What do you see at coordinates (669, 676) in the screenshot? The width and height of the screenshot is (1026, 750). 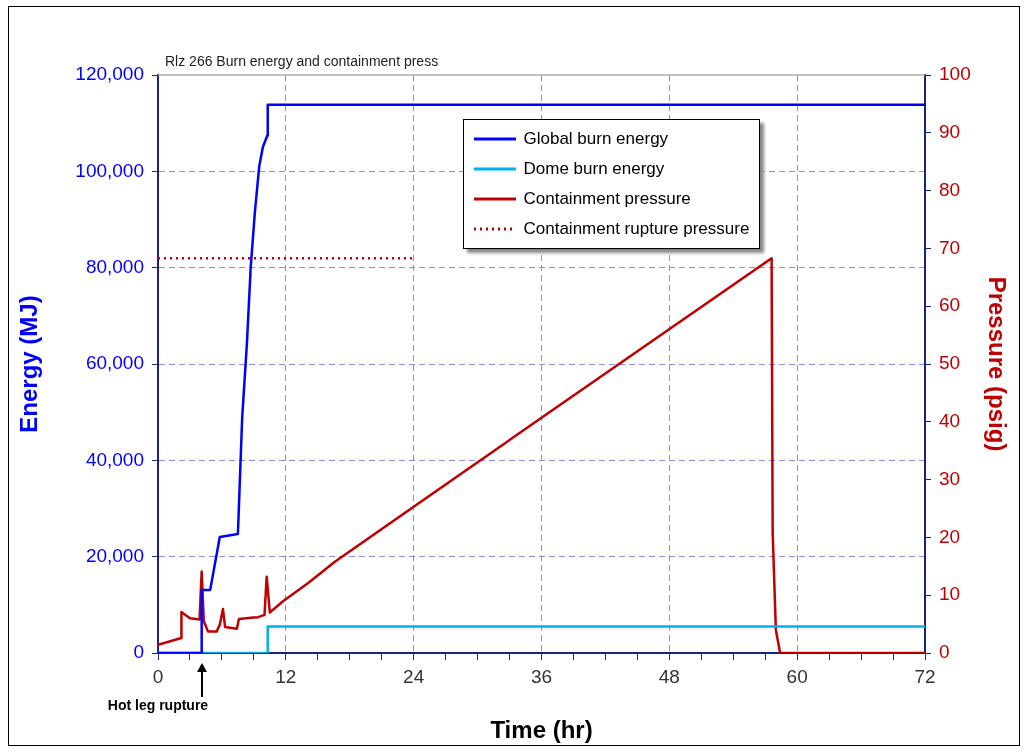 I see `x-tick-label: 48` at bounding box center [669, 676].